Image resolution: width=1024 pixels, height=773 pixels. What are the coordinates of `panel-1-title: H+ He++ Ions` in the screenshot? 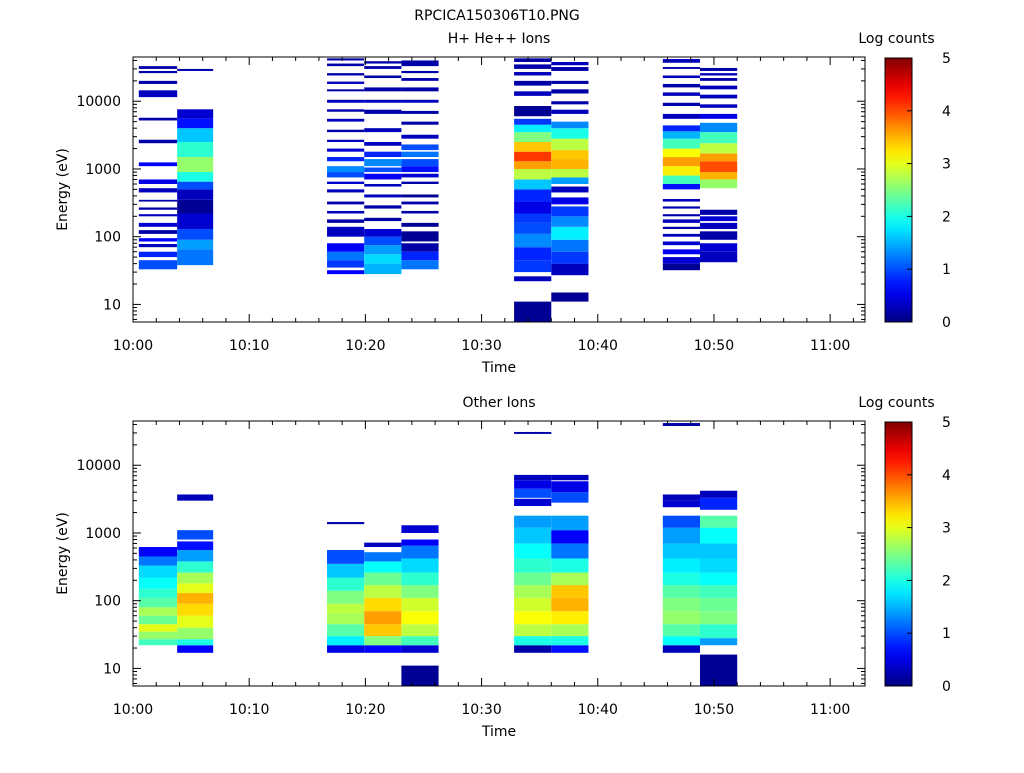 It's located at (499, 39).